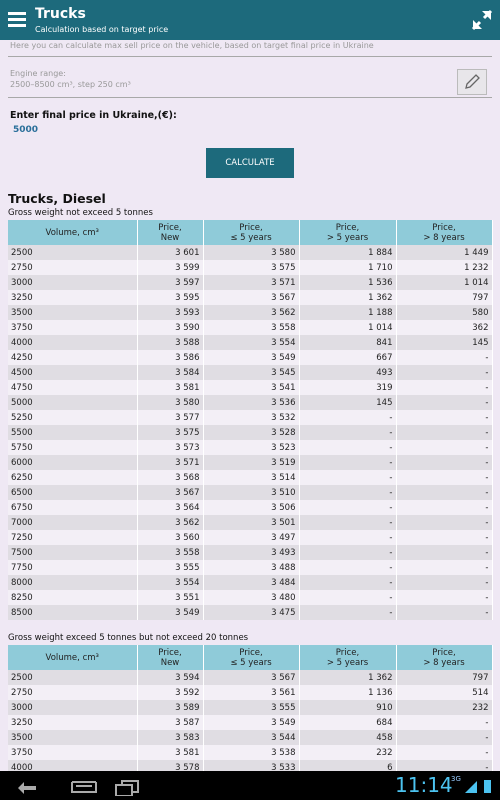 This screenshot has height=800, width=500. What do you see at coordinates (170, 737) in the screenshot?
I see `cell: 3 583` at bounding box center [170, 737].